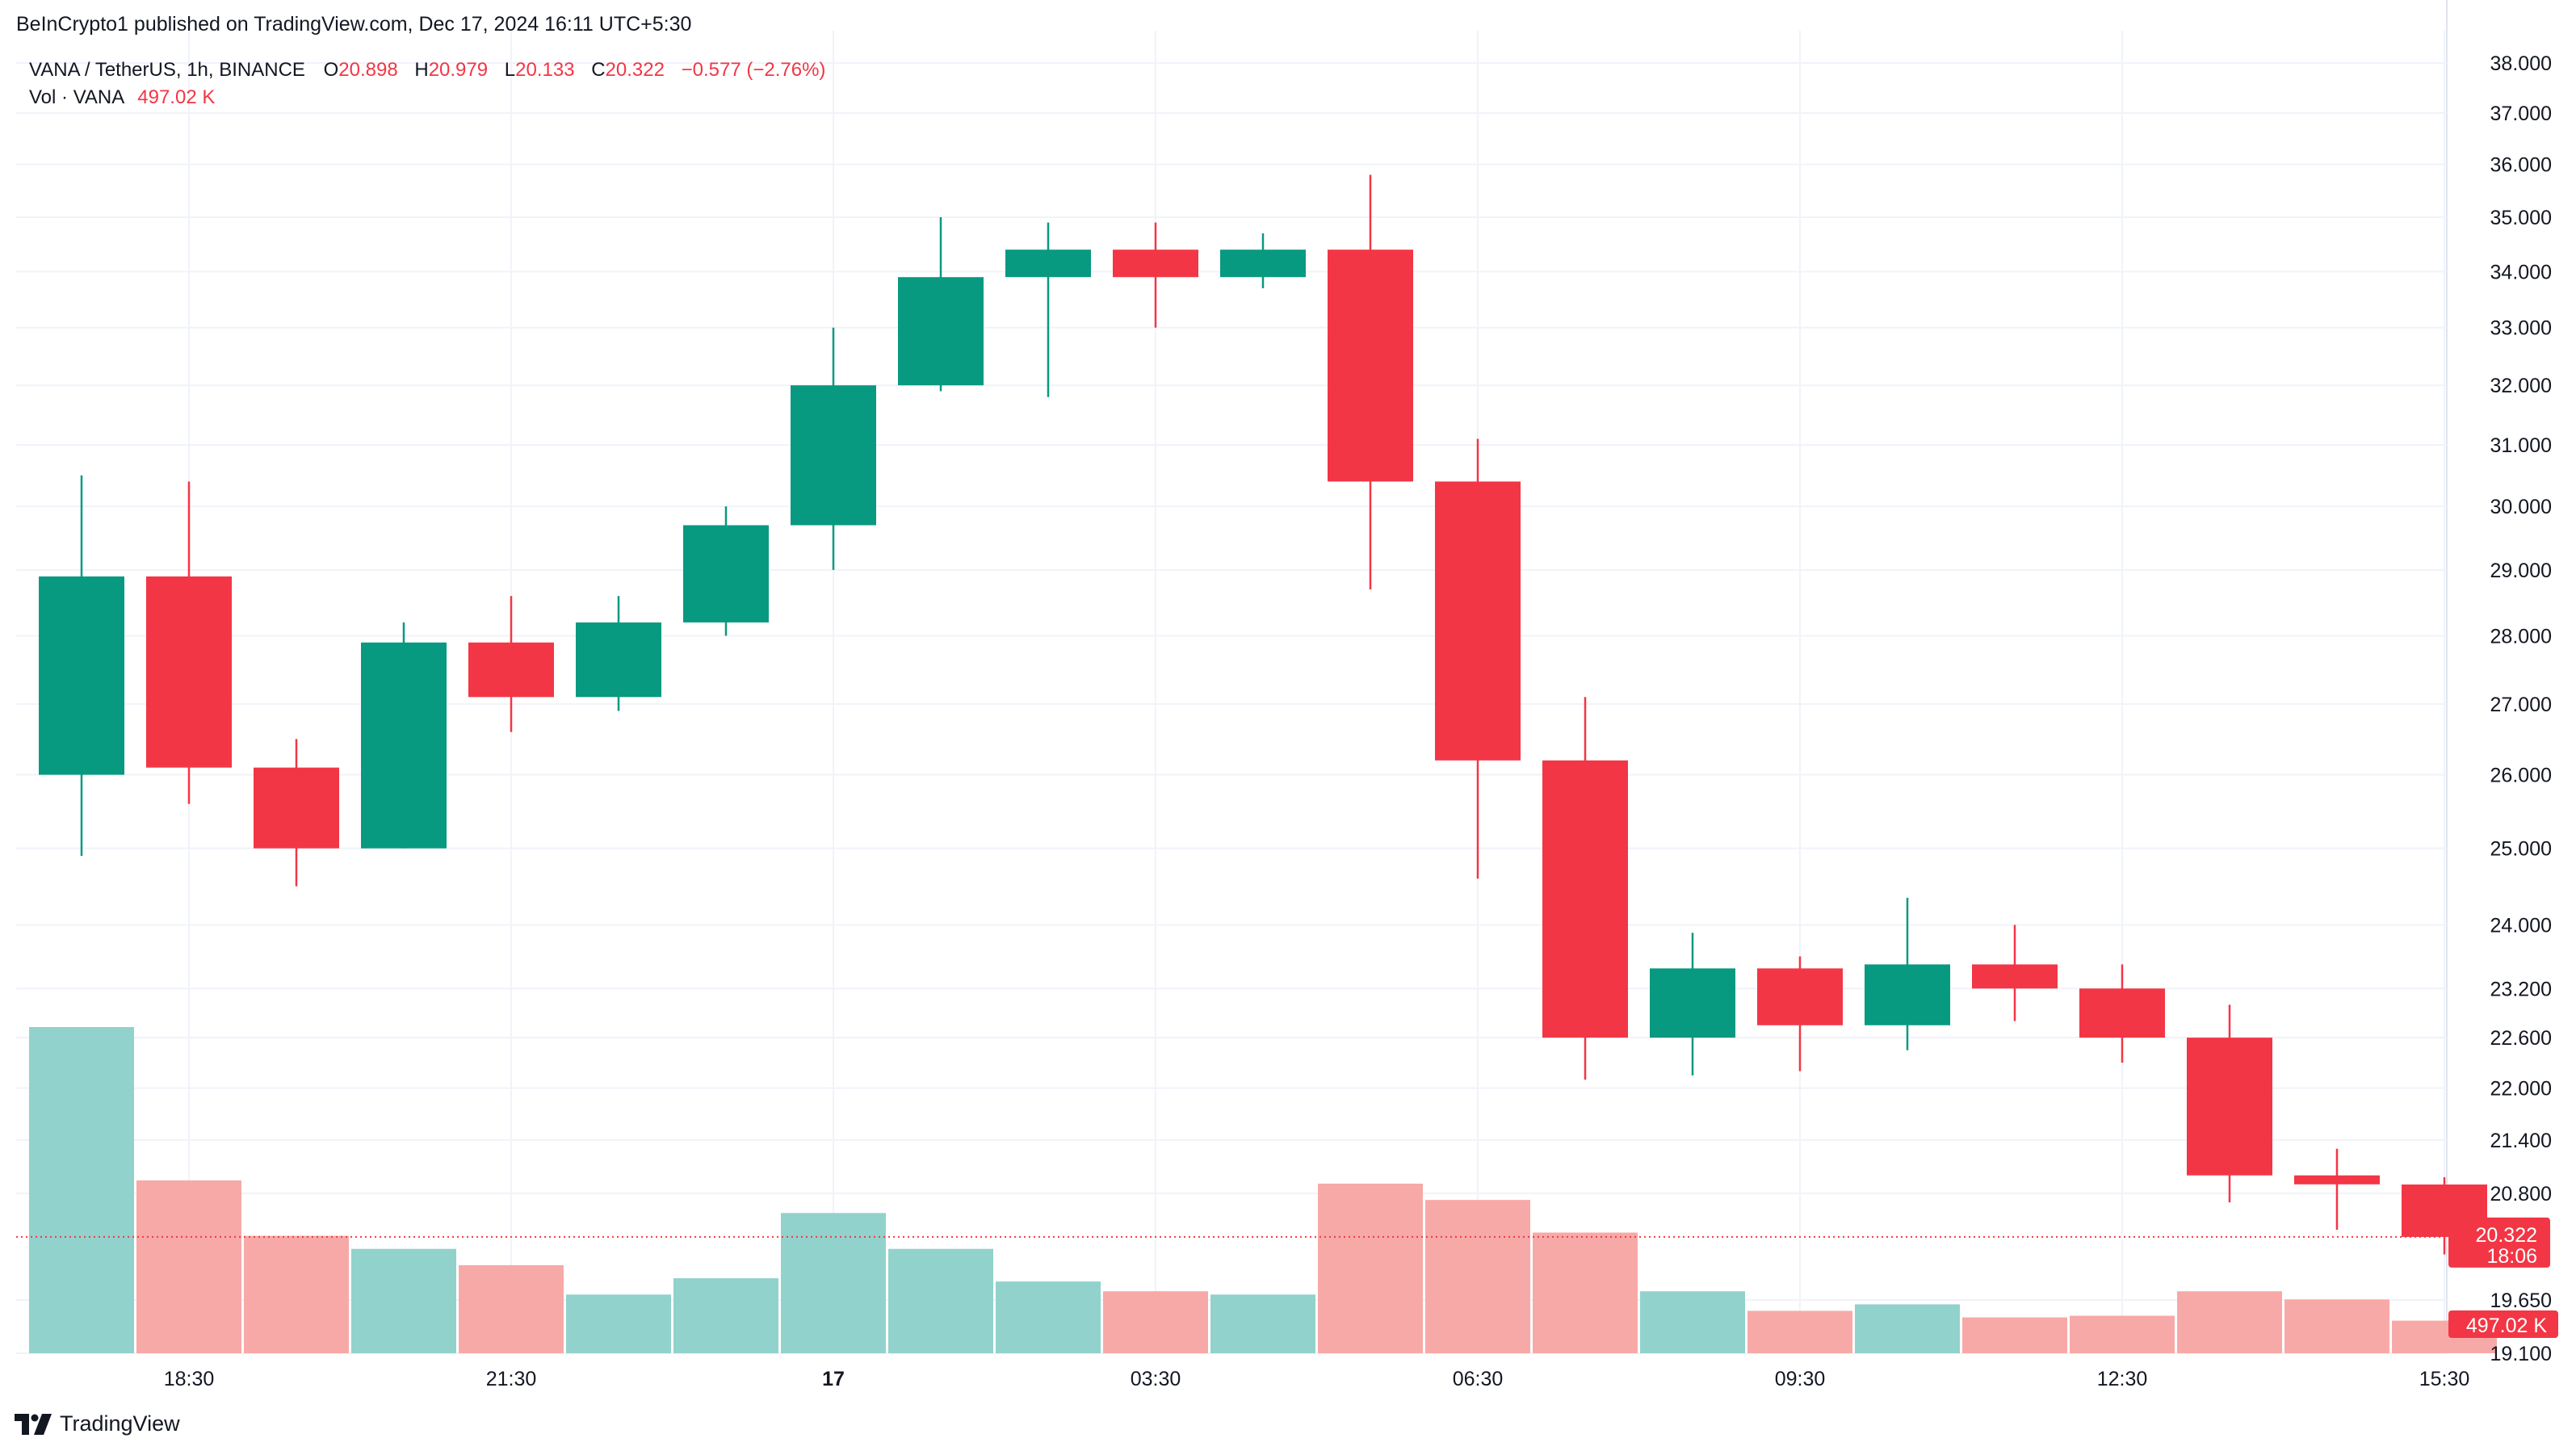  Describe the element at coordinates (2521, 114) in the screenshot. I see `price-tick-label: 37.000` at that location.